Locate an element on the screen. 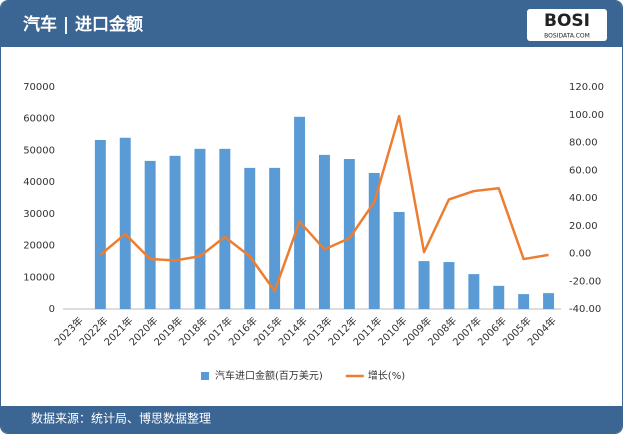 The height and width of the screenshot is (434, 623). y-tick-label: 70000 is located at coordinates (39, 87).